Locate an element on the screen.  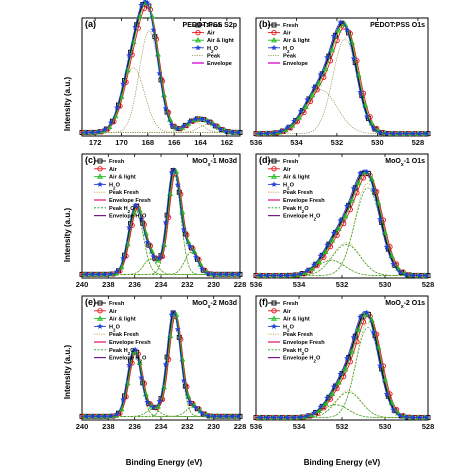
legend-label: Air & light is located at coordinates (296, 178).